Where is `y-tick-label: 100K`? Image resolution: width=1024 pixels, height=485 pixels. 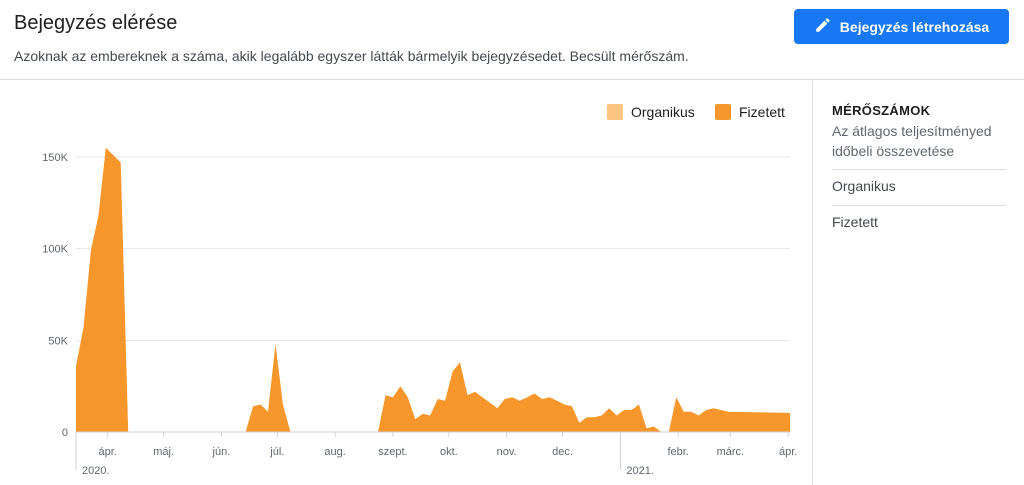 y-tick-label: 100K is located at coordinates (55, 250).